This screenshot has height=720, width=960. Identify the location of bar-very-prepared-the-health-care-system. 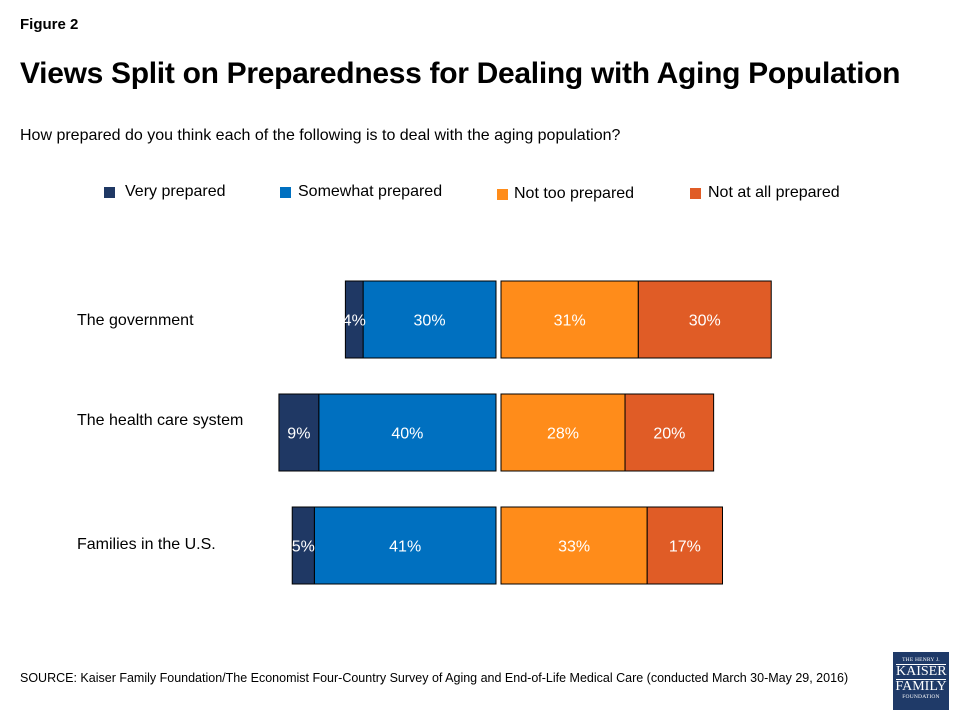
(299, 432).